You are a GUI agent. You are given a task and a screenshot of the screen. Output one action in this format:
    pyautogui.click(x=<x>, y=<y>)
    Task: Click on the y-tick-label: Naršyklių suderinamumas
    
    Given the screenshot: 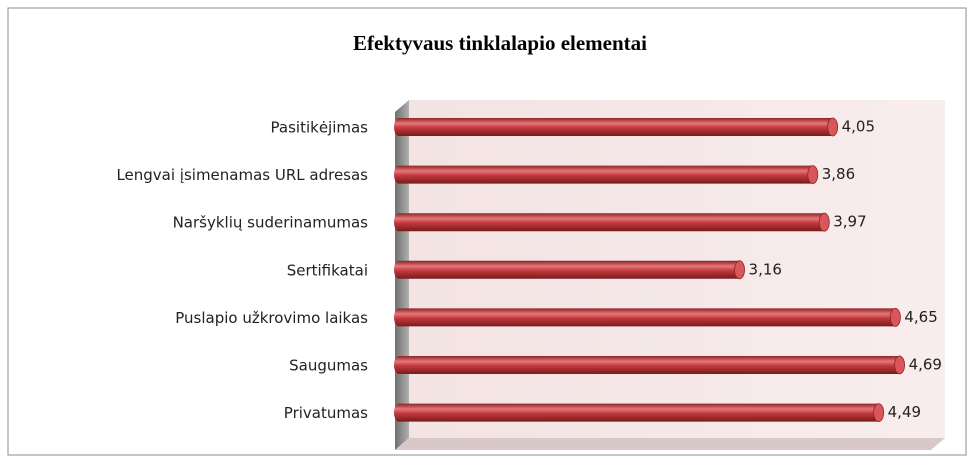 What is the action you would take?
    pyautogui.click(x=271, y=223)
    